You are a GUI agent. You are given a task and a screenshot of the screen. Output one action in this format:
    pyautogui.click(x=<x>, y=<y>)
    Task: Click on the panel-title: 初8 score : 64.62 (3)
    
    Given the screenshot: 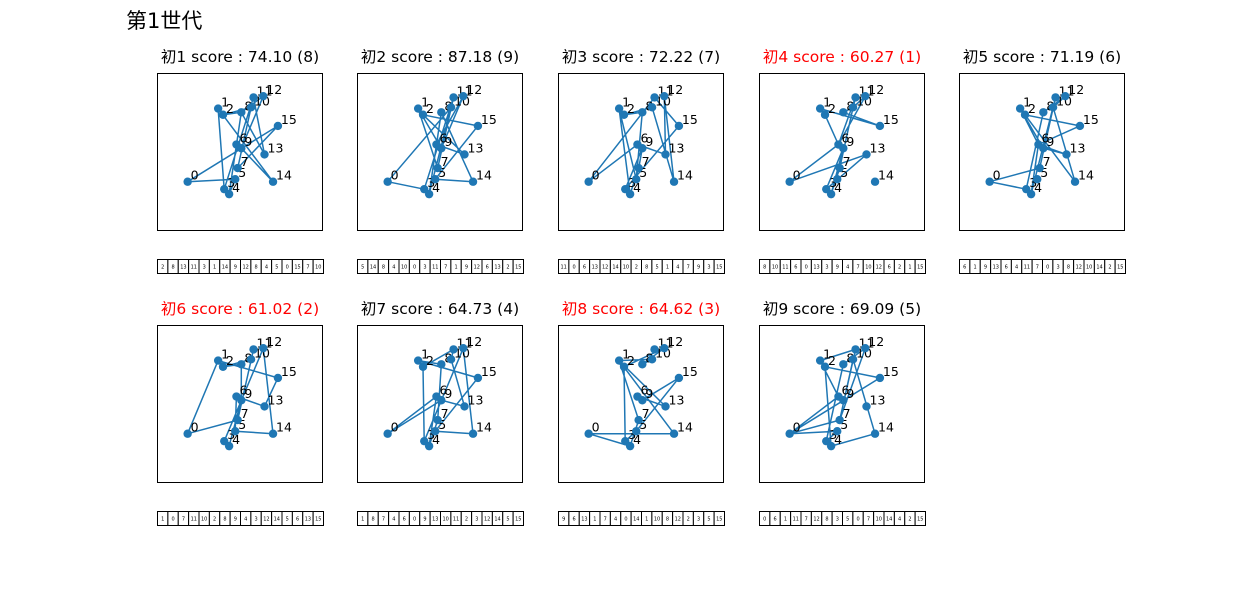 What is the action you would take?
    pyautogui.click(x=641, y=309)
    